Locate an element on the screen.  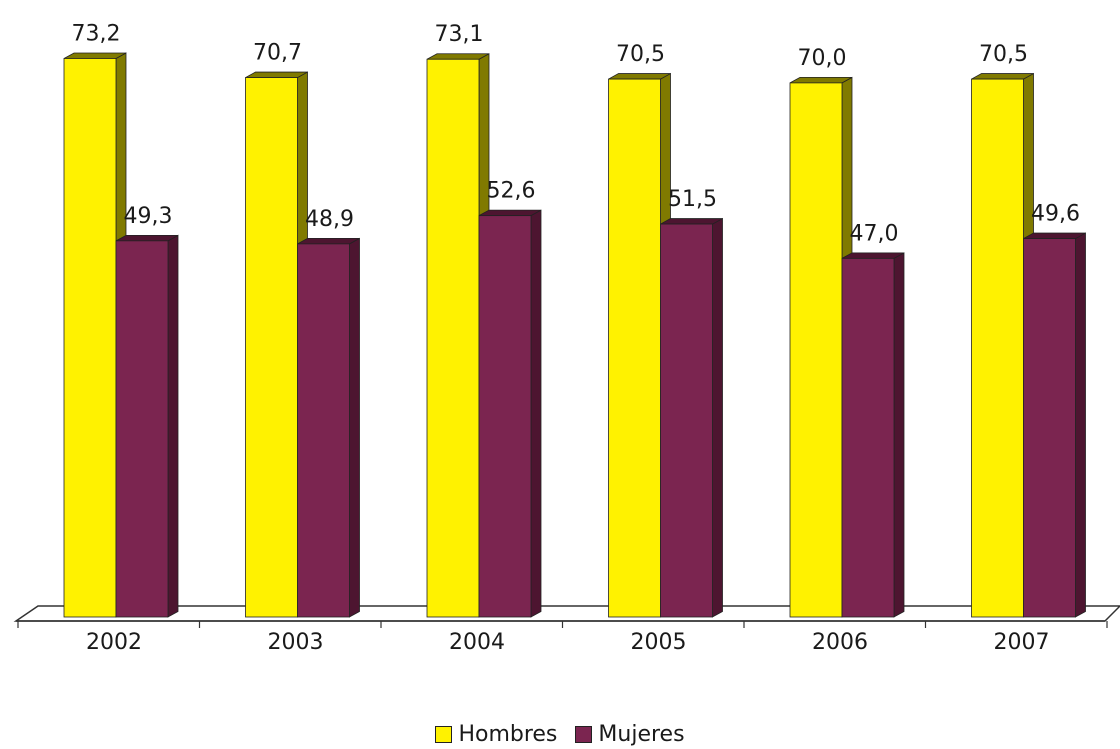
value-label-mujeres-2005: 51,5 is located at coordinates (692, 199).